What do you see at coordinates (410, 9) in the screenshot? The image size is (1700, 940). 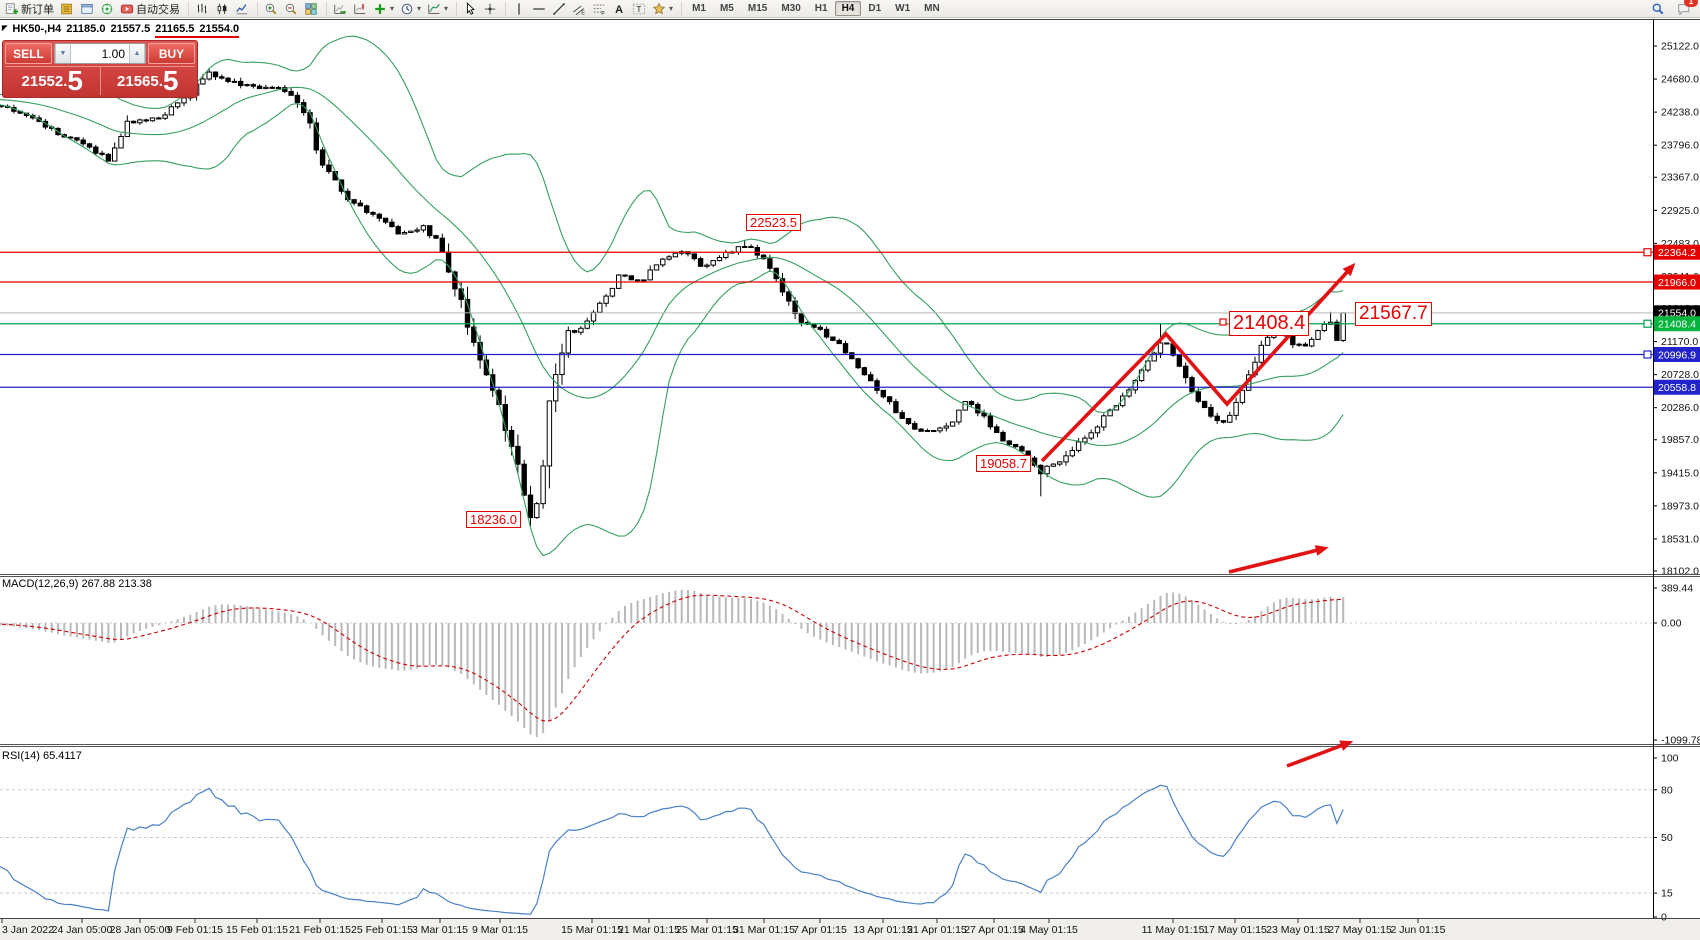 I see `periods-button: ▾` at bounding box center [410, 9].